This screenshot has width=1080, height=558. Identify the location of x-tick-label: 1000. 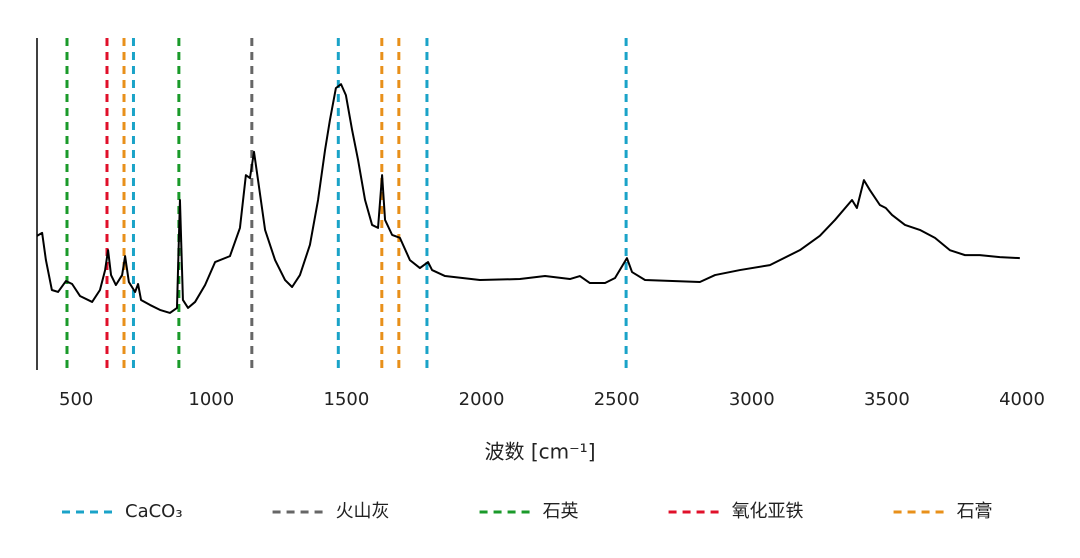
(211, 399).